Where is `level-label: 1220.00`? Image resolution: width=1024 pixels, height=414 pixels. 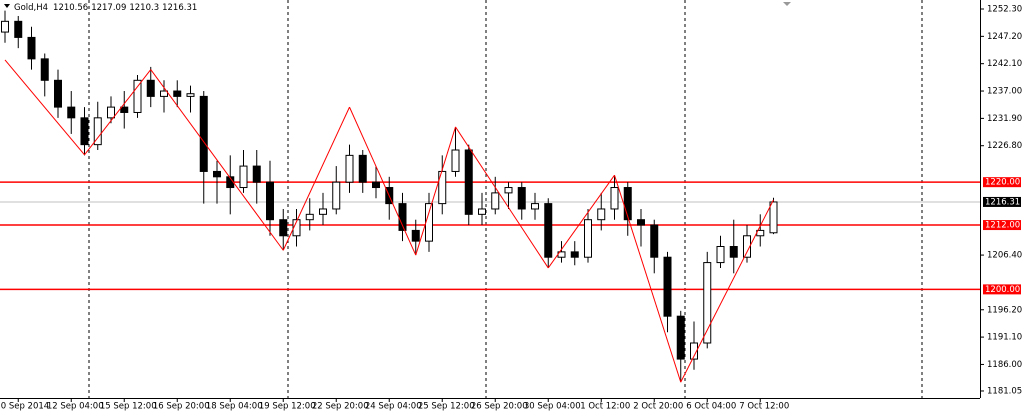
level-label: 1220.00 is located at coordinates (1002, 183).